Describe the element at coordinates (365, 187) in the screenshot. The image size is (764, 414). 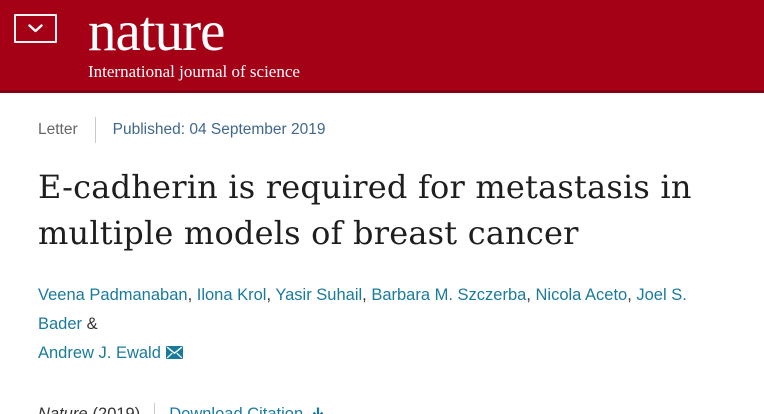
I see `title-line-1: E-cadherin is required for metastasis in` at that location.